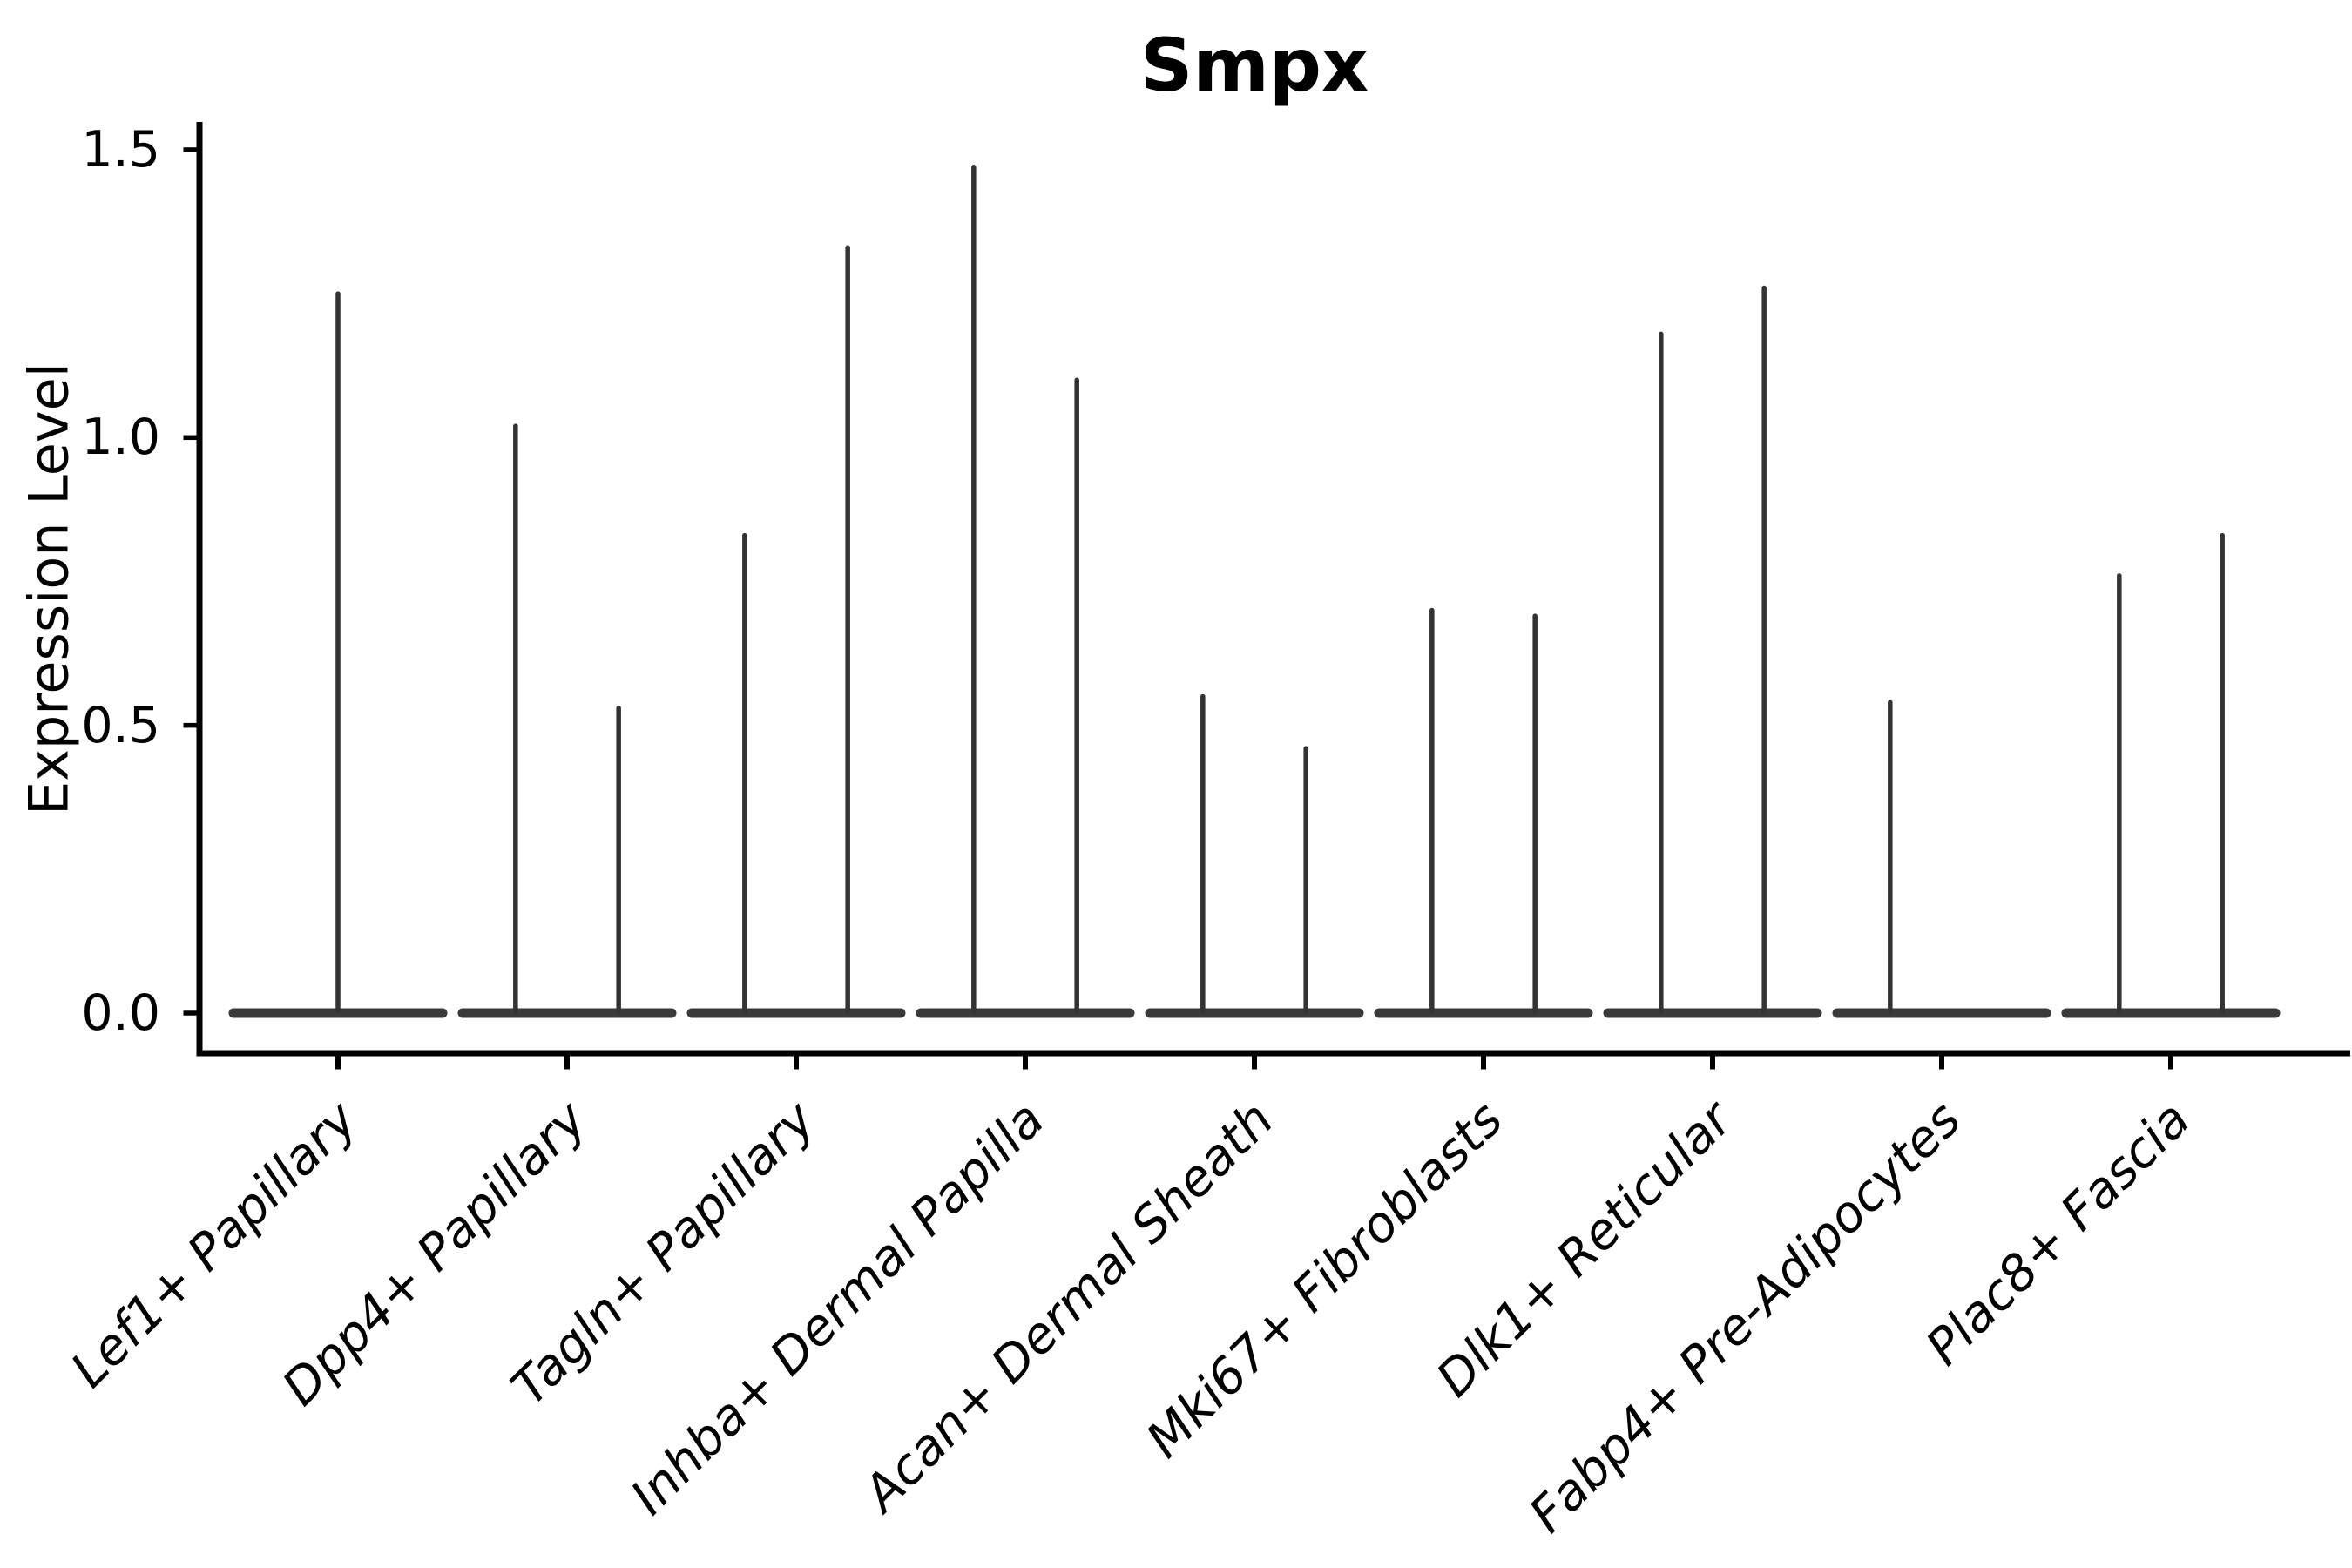  Describe the element at coordinates (120, 1013) in the screenshot. I see `y-tick-label: 0.0` at that location.